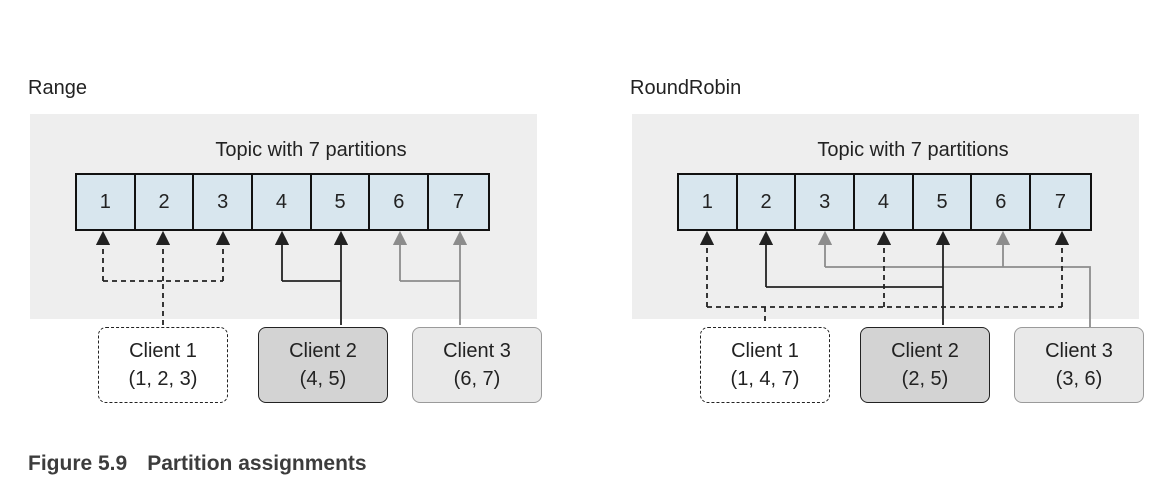 Image resolution: width=1160 pixels, height=502 pixels. Describe the element at coordinates (1079, 365) in the screenshot. I see `client-3-box: Client 3 (3, 6)` at that location.